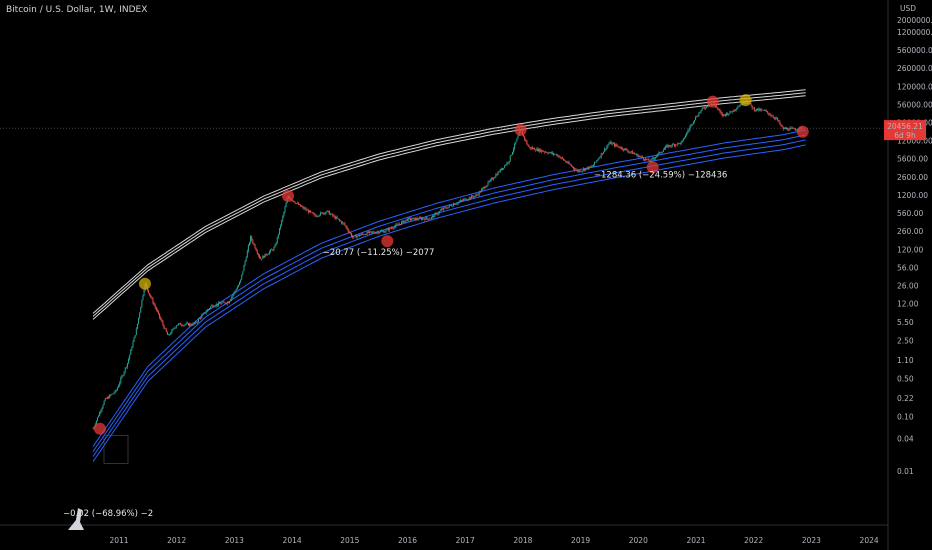  Describe the element at coordinates (910, 213) in the screenshot. I see `y-tick-label: 560.00` at that location.